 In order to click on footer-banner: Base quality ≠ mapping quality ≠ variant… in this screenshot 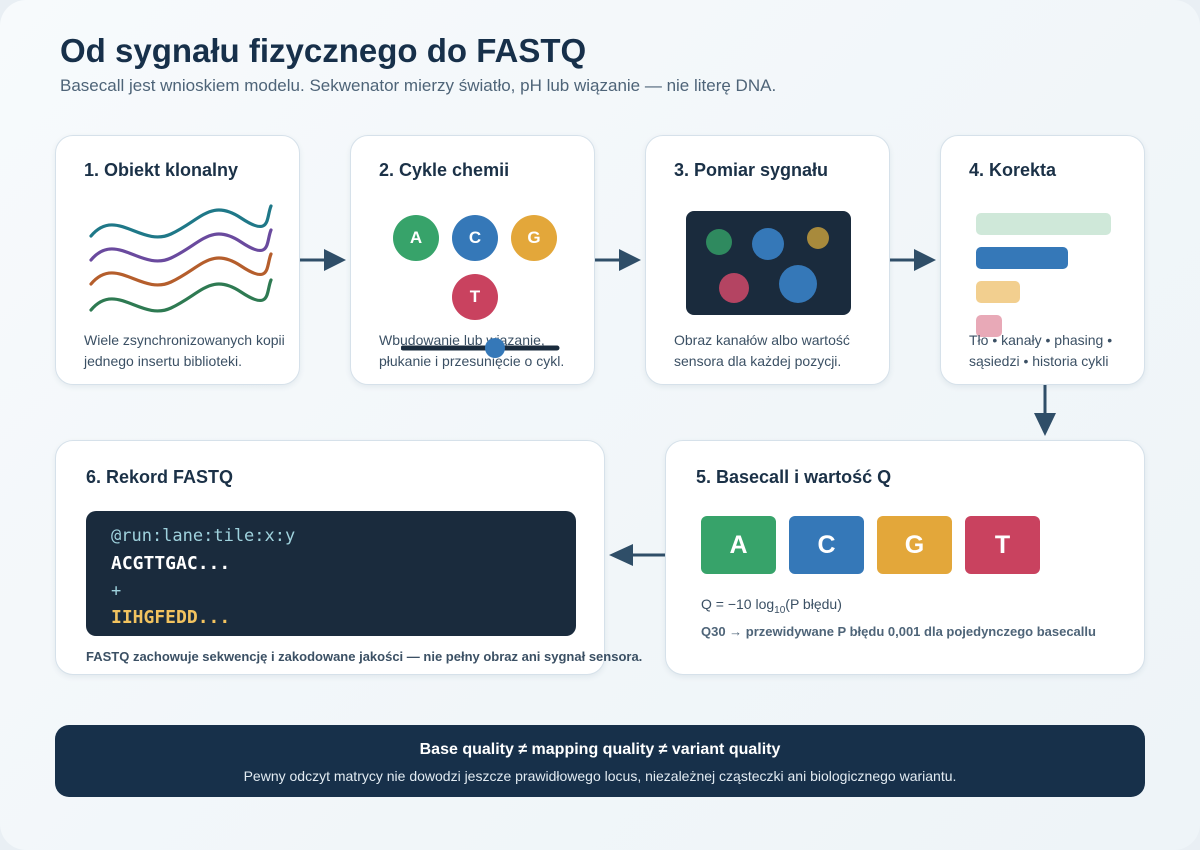, I will do `click(600, 761)`.